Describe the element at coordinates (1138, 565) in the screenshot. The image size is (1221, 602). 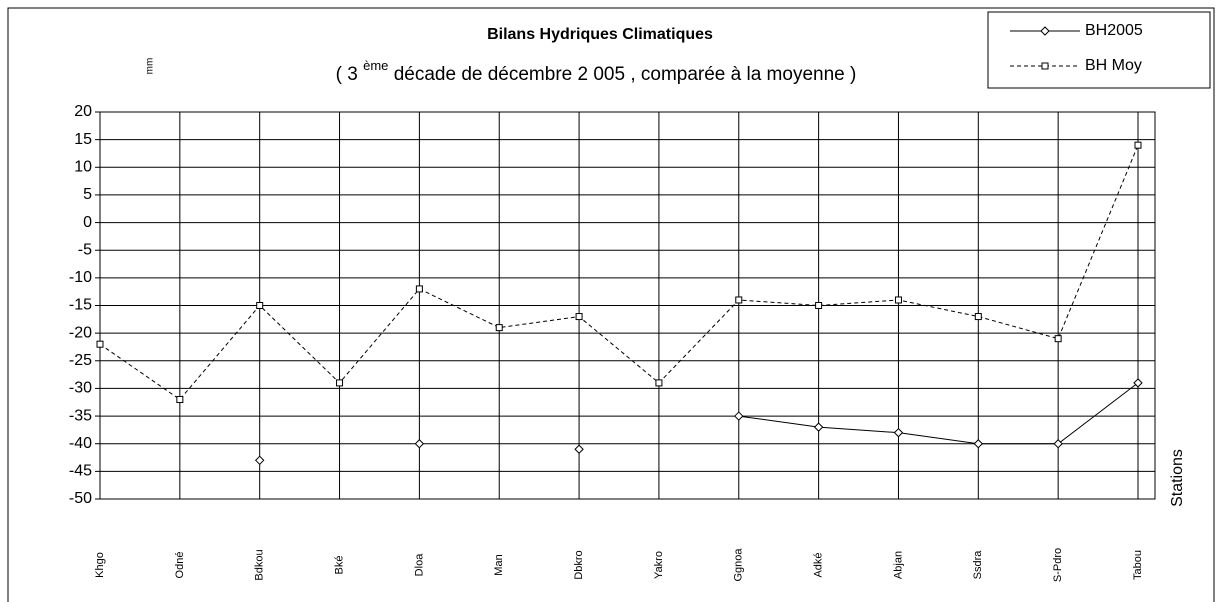
I see `x-tick-label: Tabou` at that location.